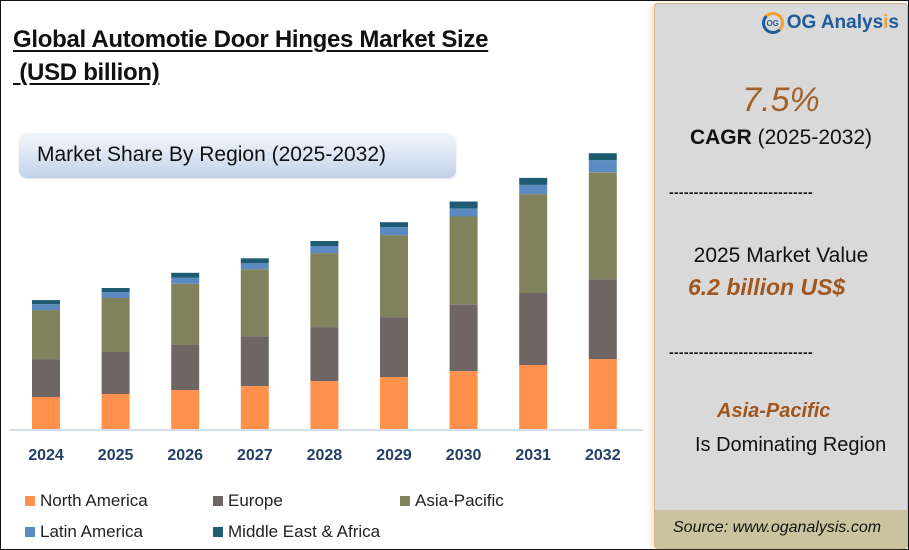 The width and height of the screenshot is (909, 550). What do you see at coordinates (218, 501) in the screenshot?
I see `legend-swatch-europe` at bounding box center [218, 501].